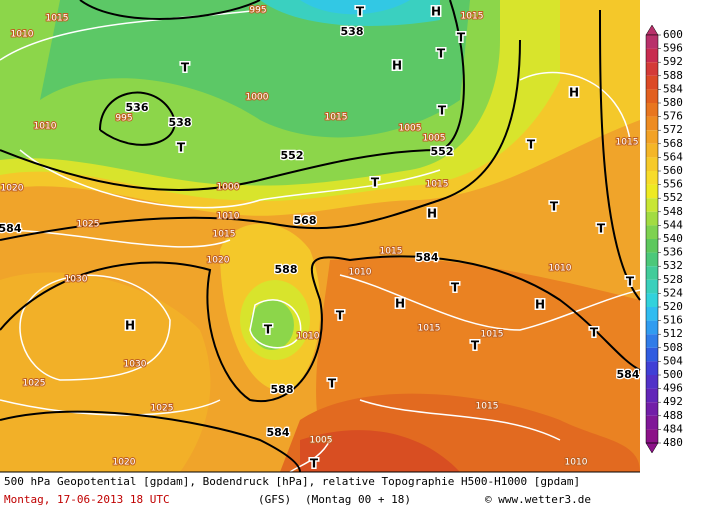  Describe the element at coordinates (292, 155) in the screenshot. I see `geopotential-label: 552` at that location.